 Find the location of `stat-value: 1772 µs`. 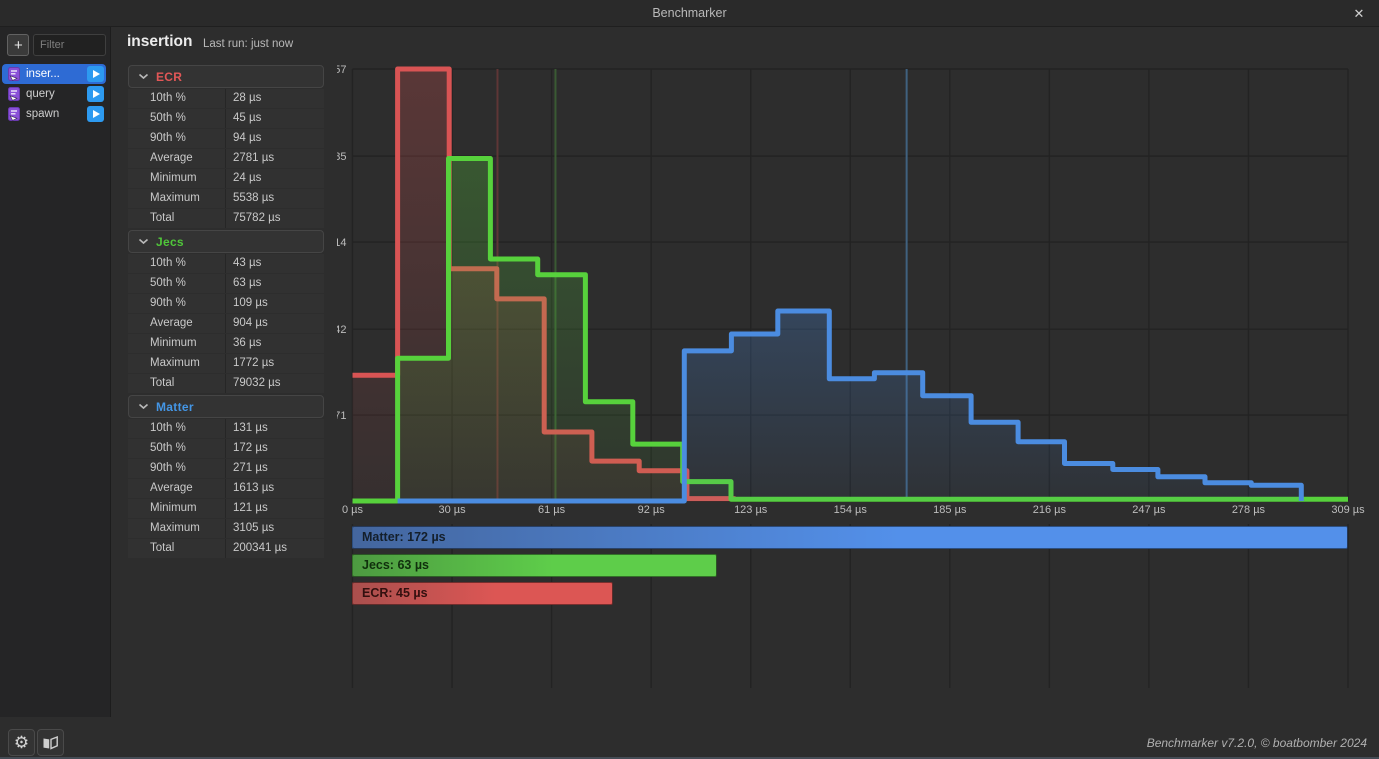

stat-value: 1772 µs is located at coordinates (275, 363).